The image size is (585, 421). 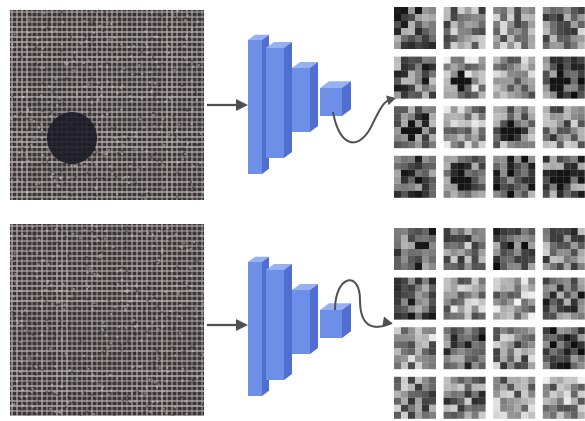 What do you see at coordinates (489, 324) in the screenshot?
I see `feature-map-grid` at bounding box center [489, 324].